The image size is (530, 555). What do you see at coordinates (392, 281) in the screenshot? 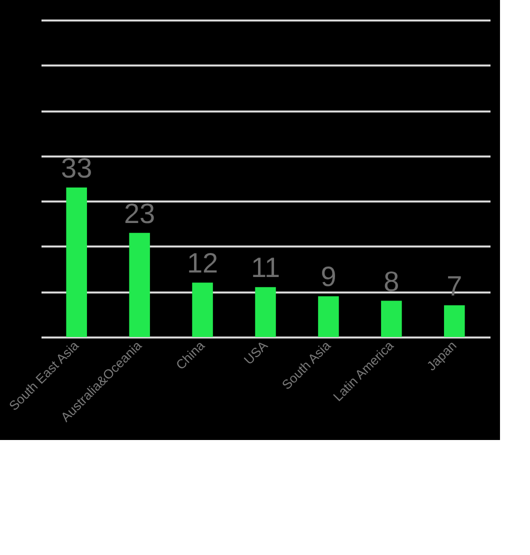
I see `data-label: 8` at bounding box center [392, 281].